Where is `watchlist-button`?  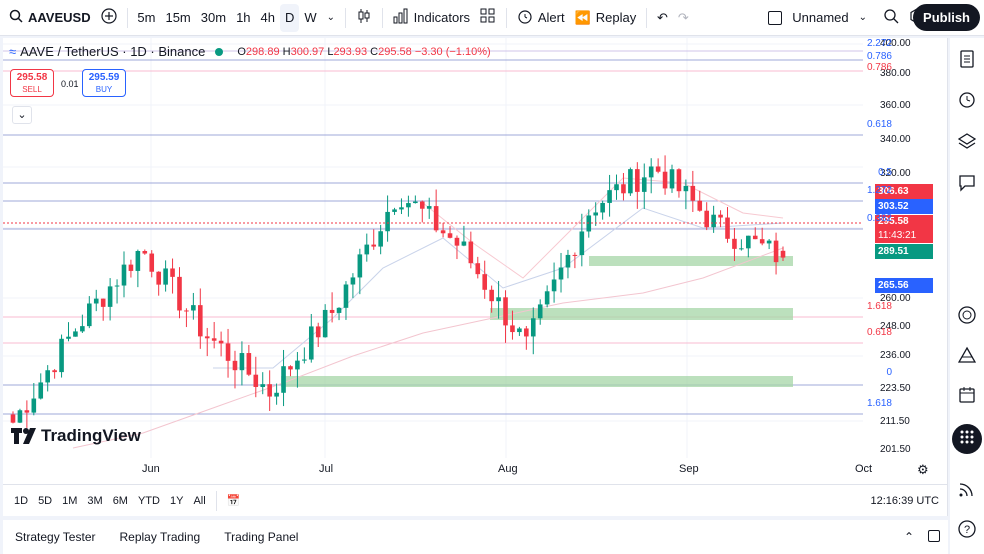 watchlist-button is located at coordinates (967, 61).